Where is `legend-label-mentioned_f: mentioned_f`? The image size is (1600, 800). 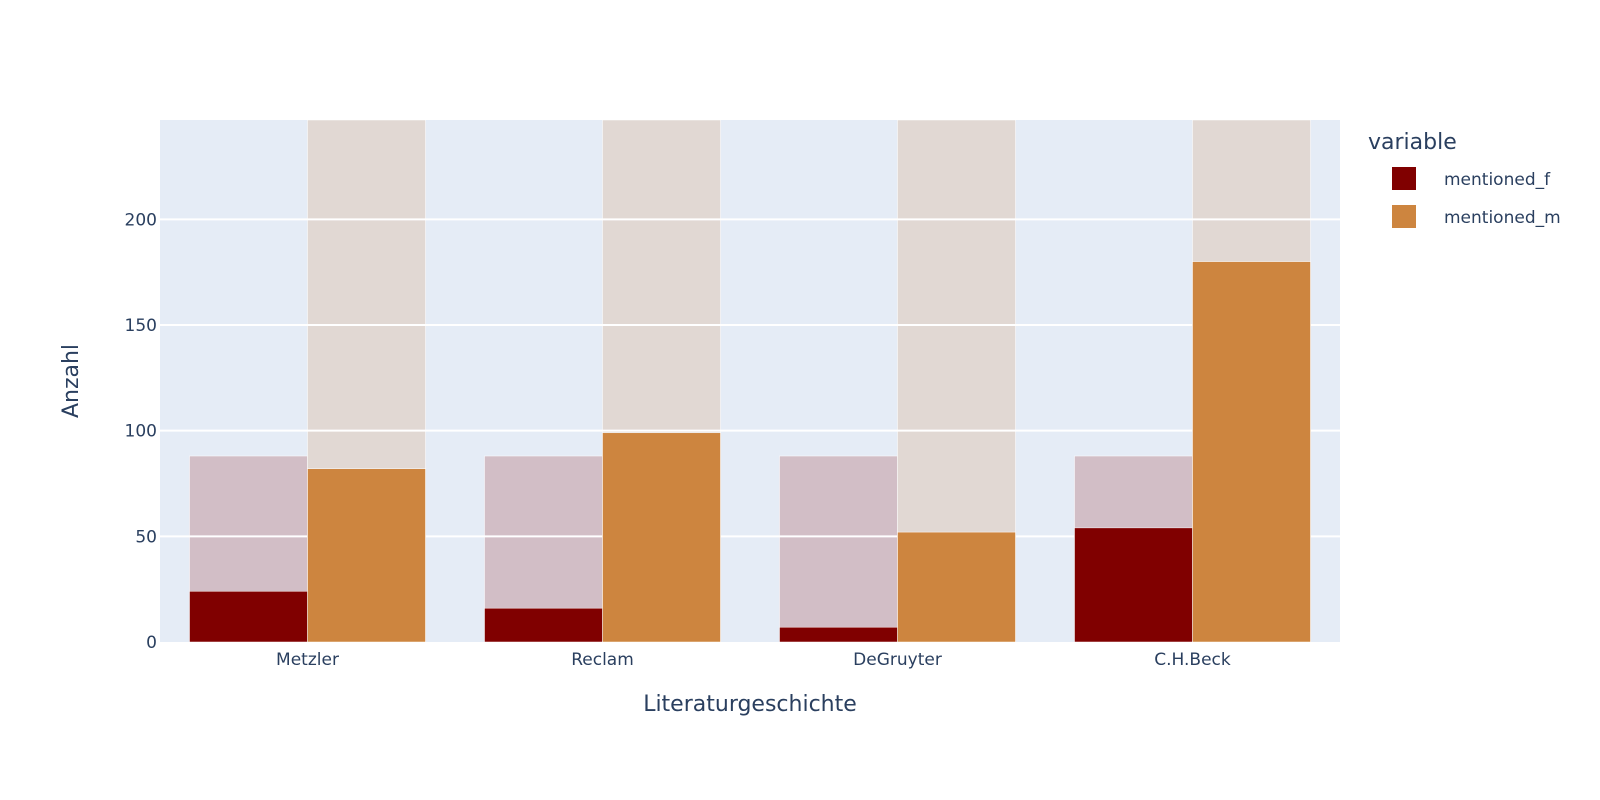 legend-label-mentioned_f: mentioned_f is located at coordinates (1497, 180).